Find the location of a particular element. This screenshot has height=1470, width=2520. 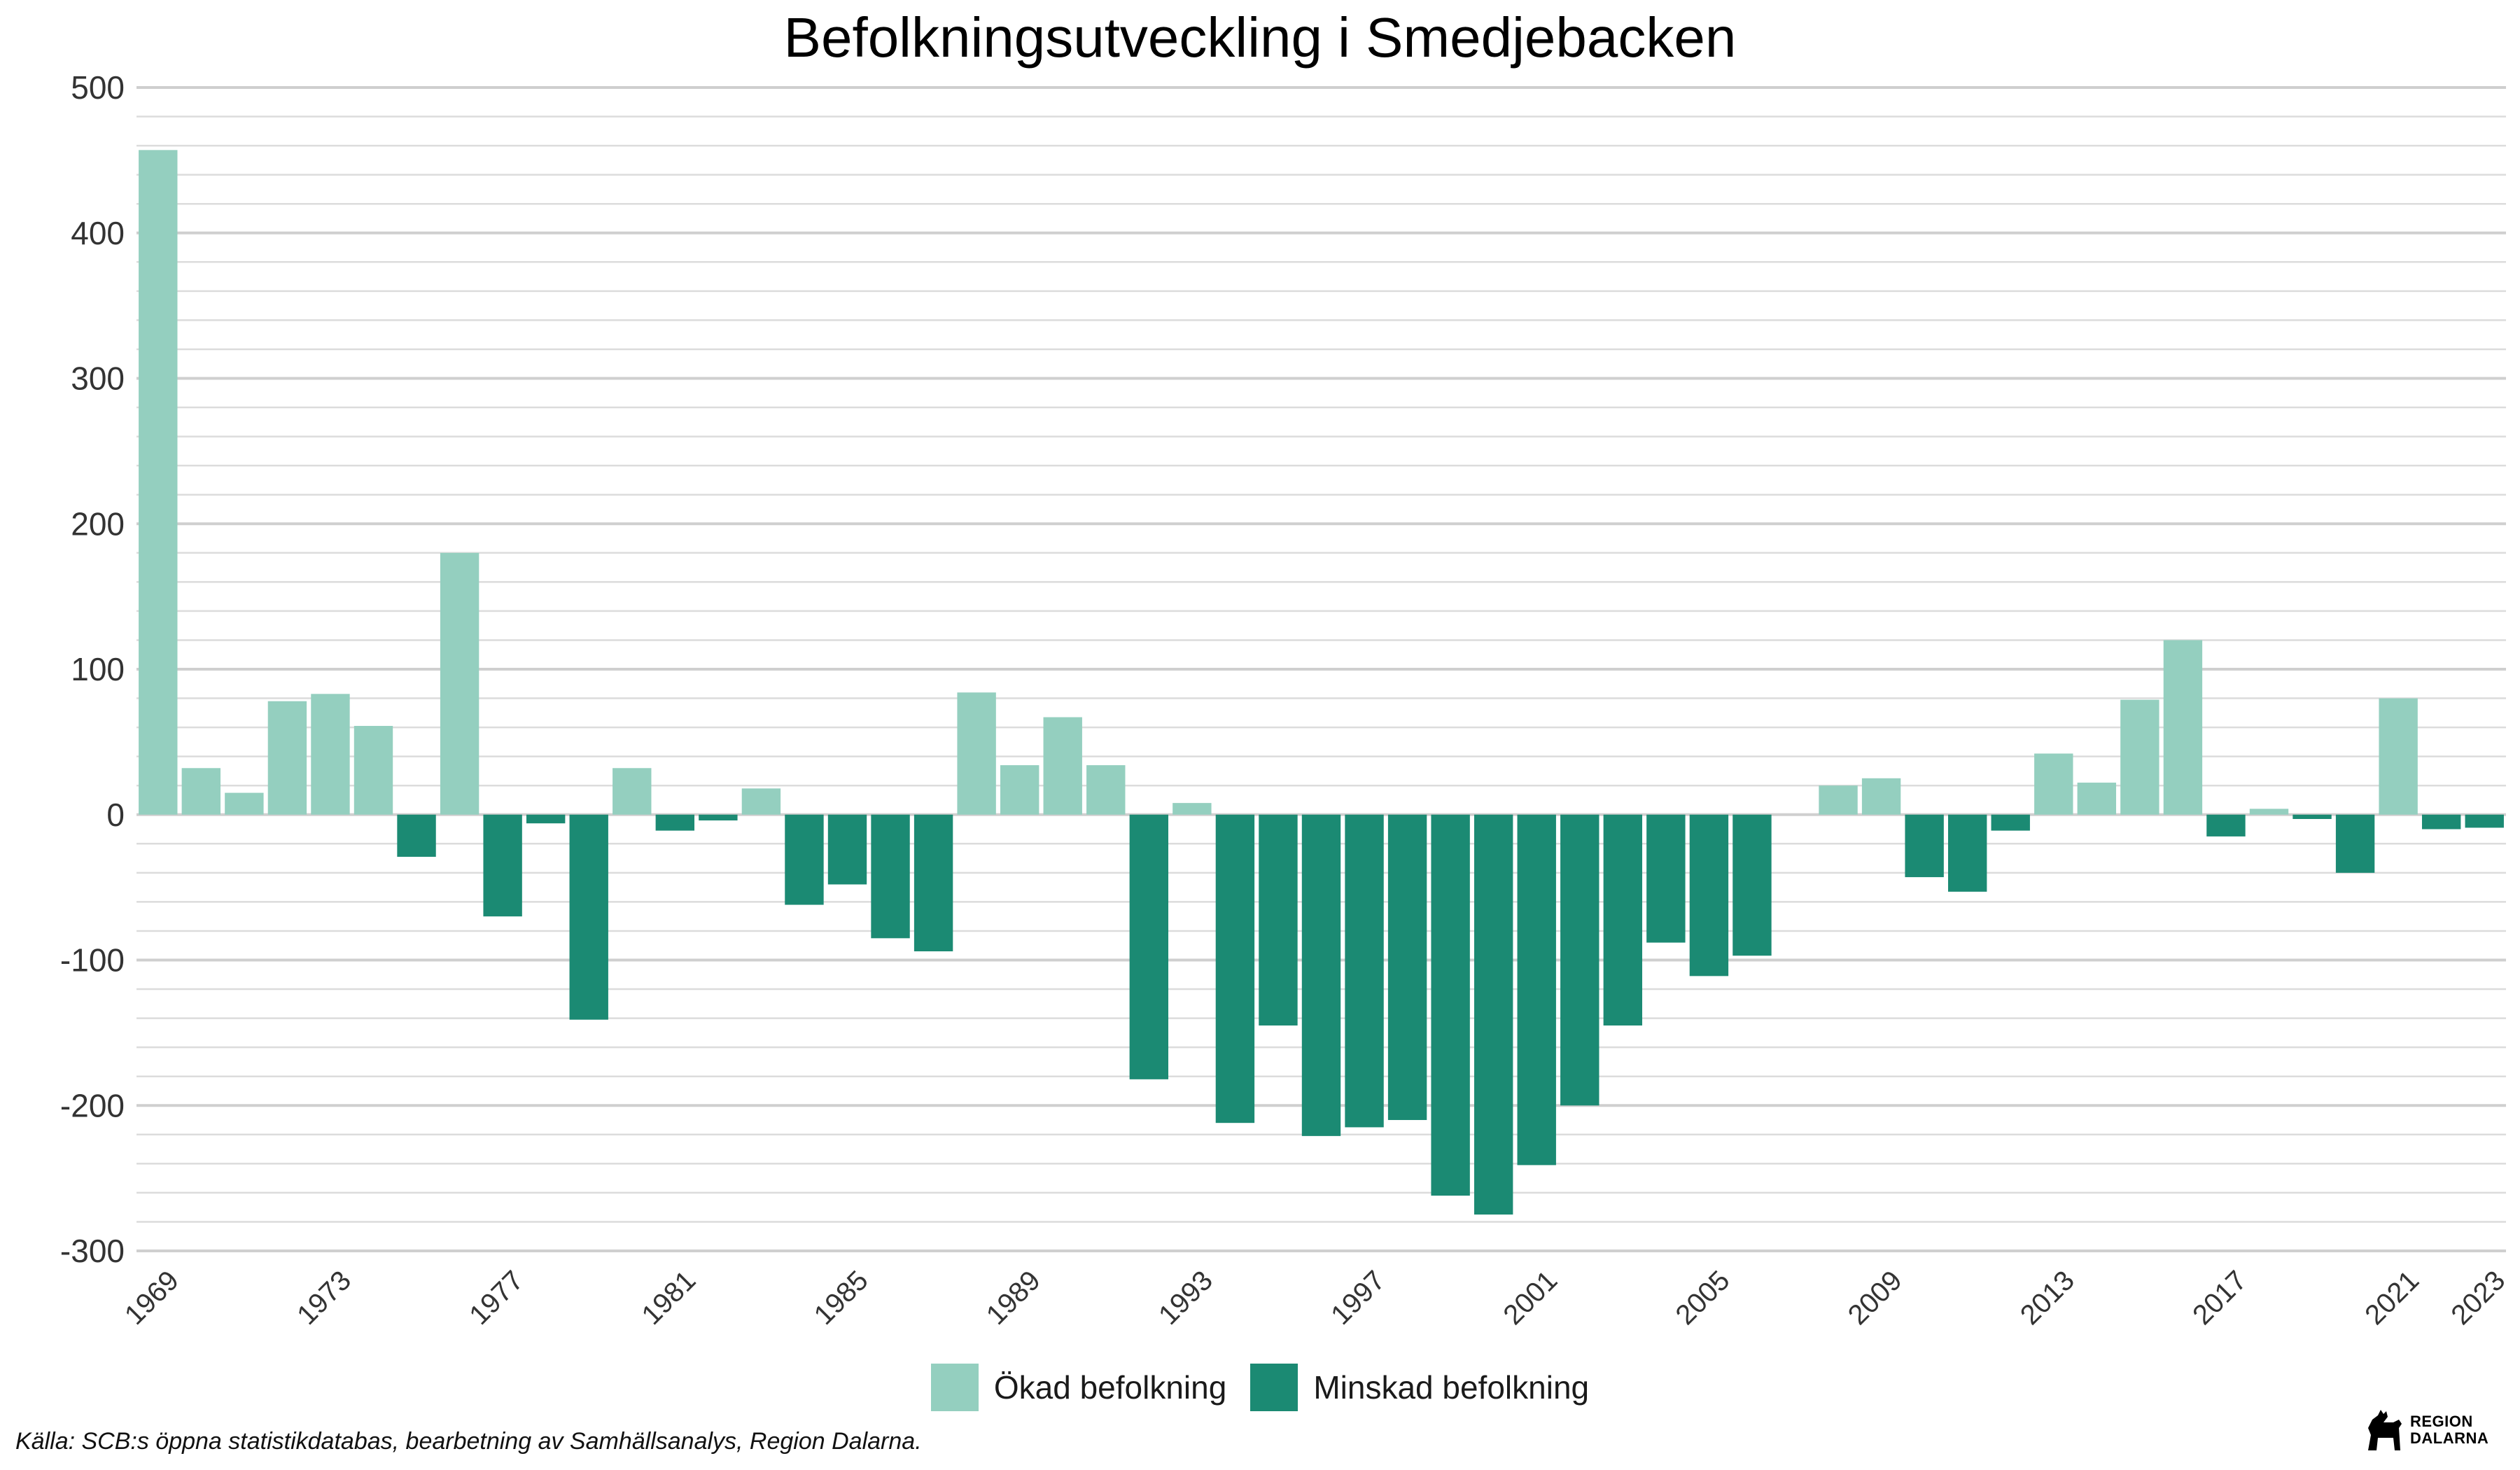

dala-horse-icon is located at coordinates (2385, 1430).